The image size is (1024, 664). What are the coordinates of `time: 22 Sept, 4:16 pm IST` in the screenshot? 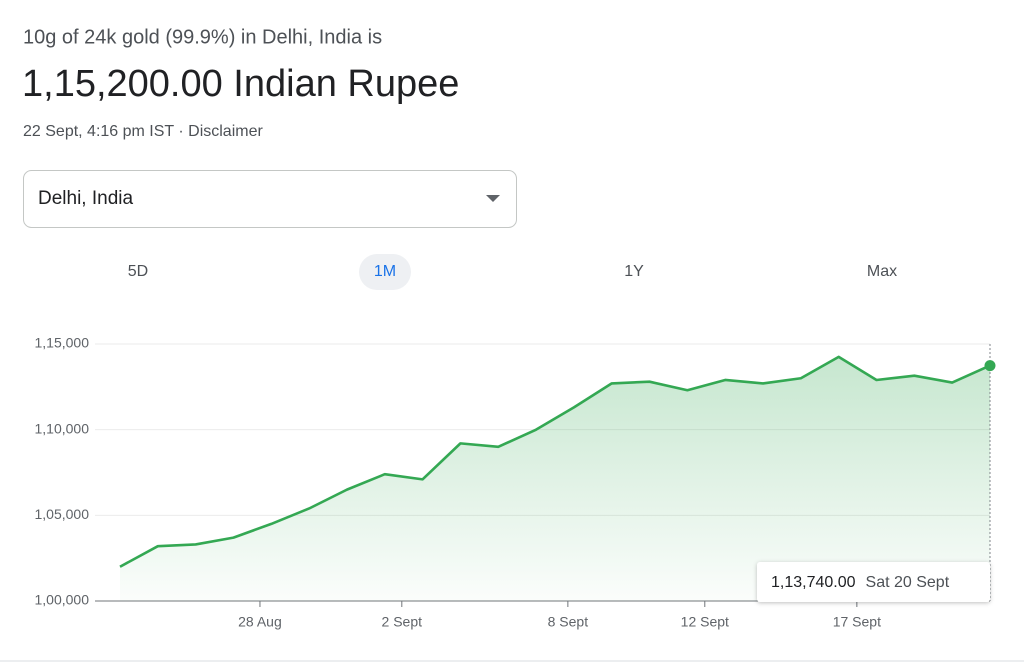 It's located at (98, 131).